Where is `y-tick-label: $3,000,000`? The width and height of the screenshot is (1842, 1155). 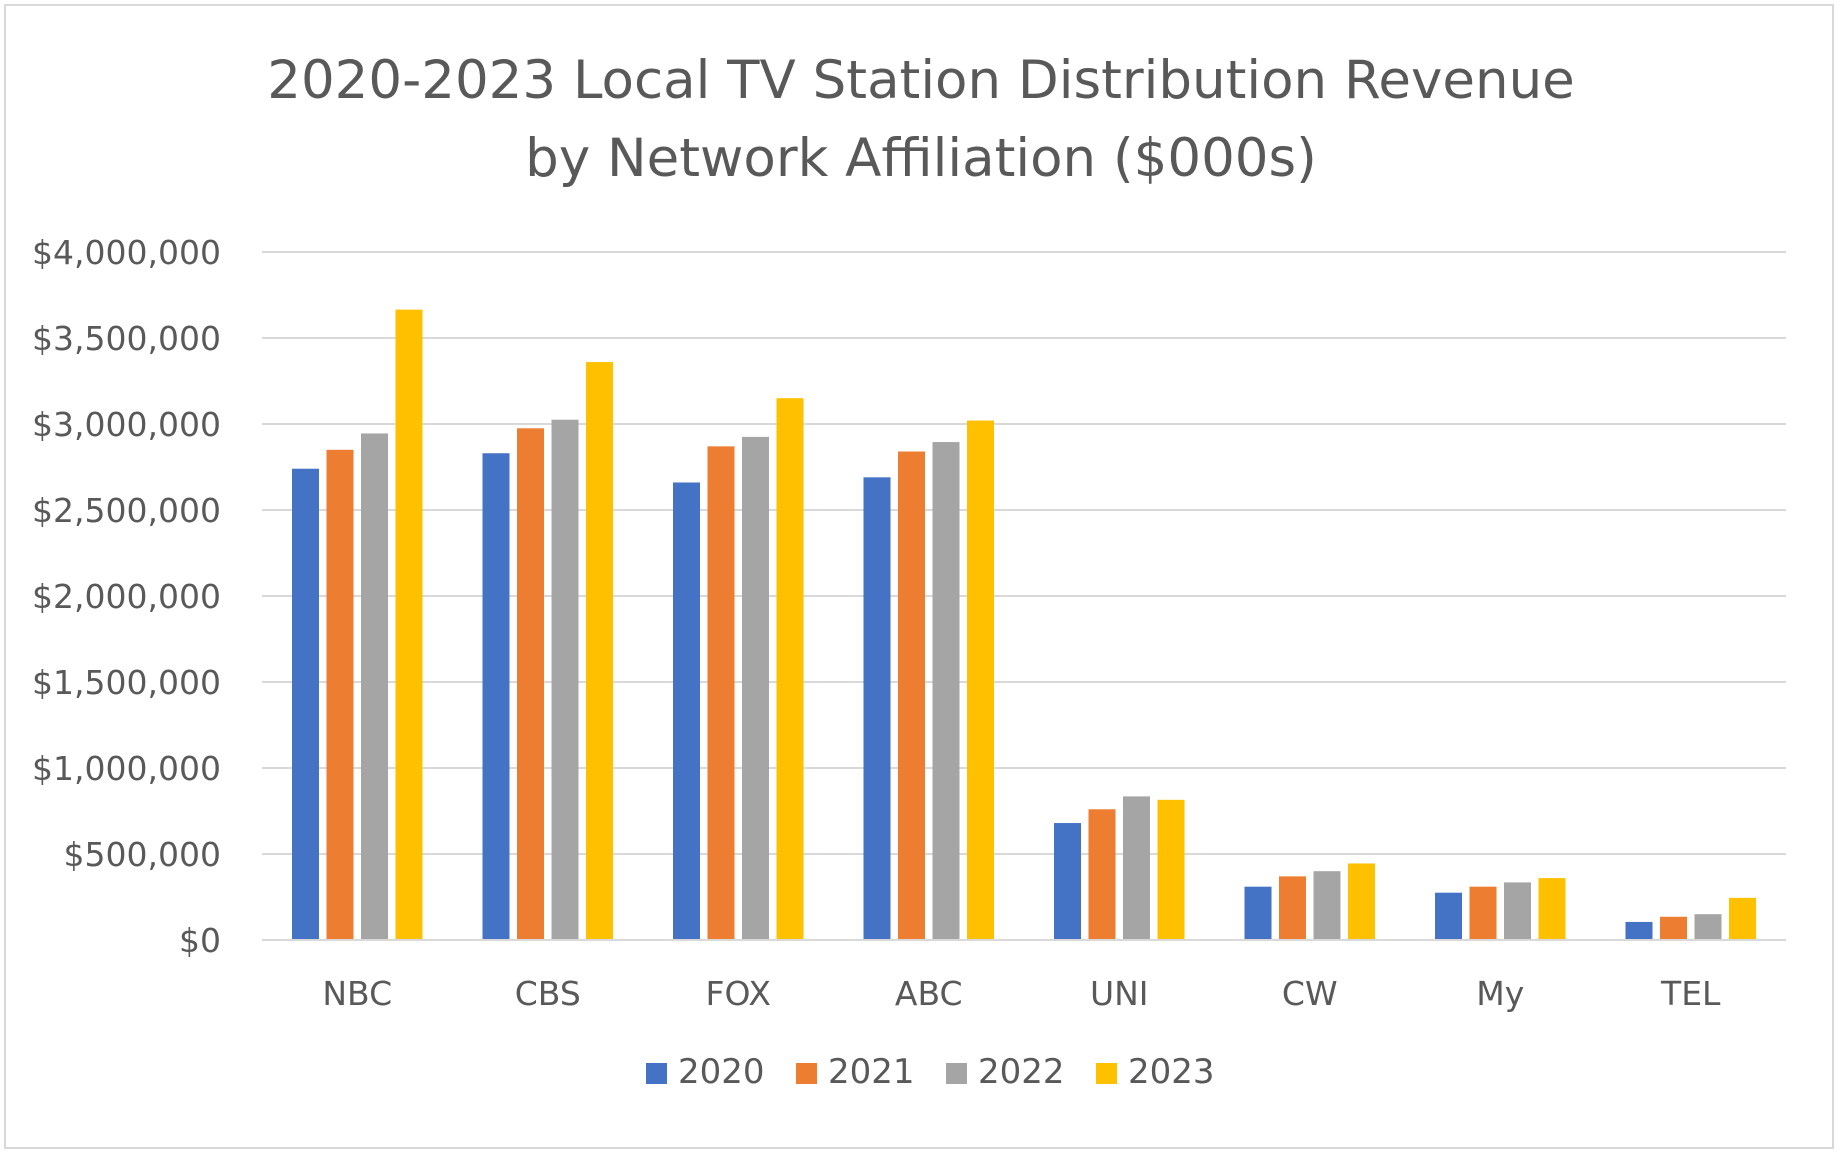
y-tick-label: $3,000,000 is located at coordinates (126, 424).